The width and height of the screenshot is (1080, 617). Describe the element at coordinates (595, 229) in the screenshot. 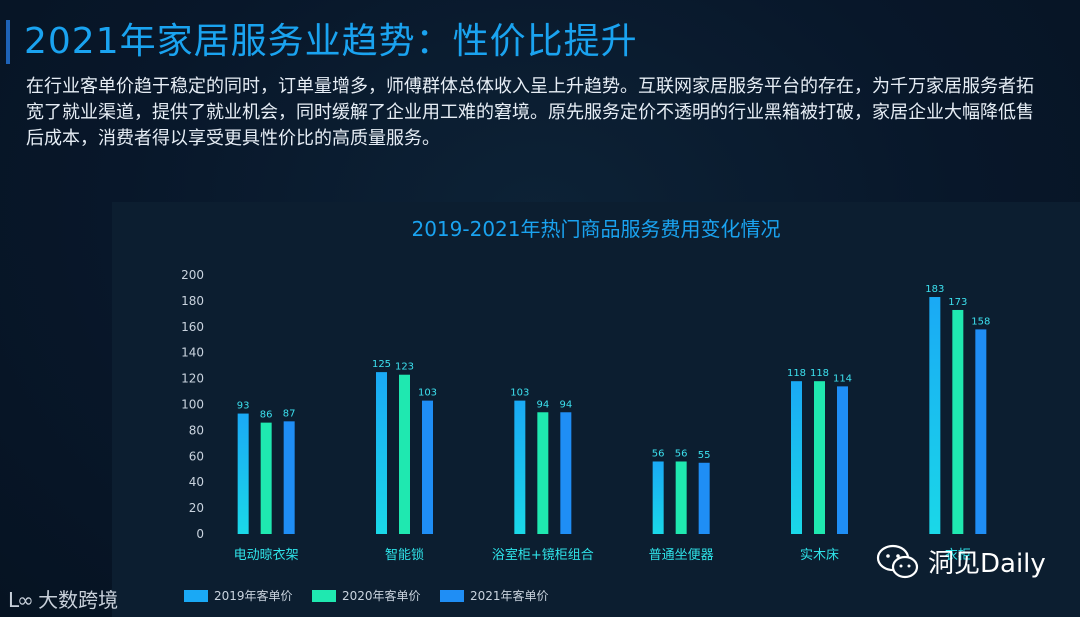

I see `chart-title: 2019-2021年热门商品服务费用变化情况` at that location.